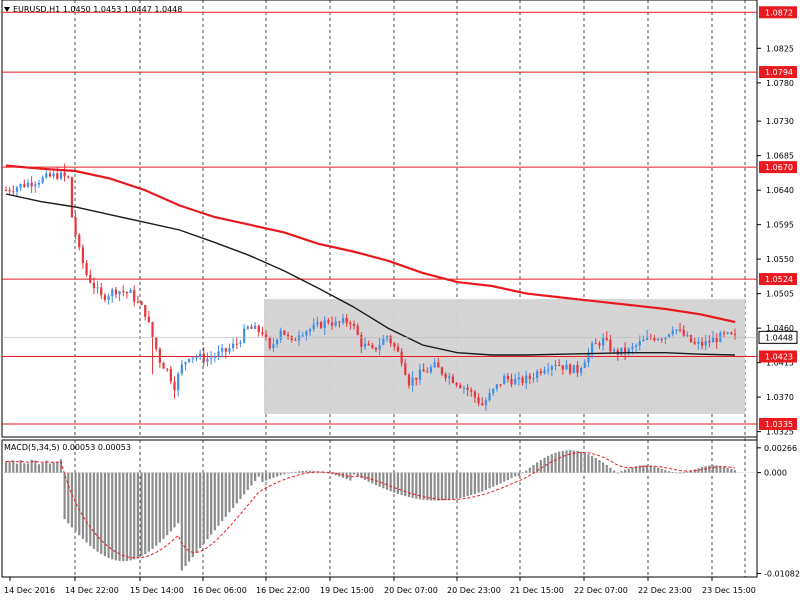 The width and height of the screenshot is (800, 603). Describe the element at coordinates (780, 448) in the screenshot. I see `macd-tick-label: 0.00266` at that location.